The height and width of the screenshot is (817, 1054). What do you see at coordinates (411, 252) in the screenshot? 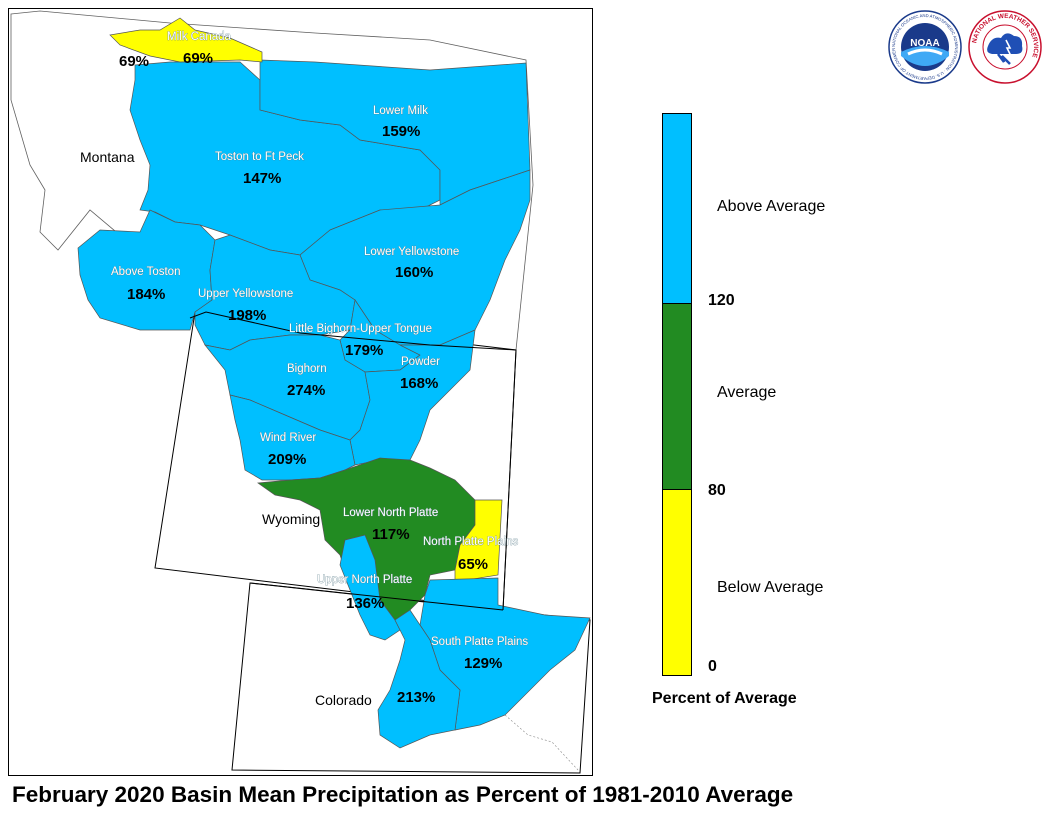
I see `basin-name-lower-yellowstone: Lower Yellowstone` at bounding box center [411, 252].